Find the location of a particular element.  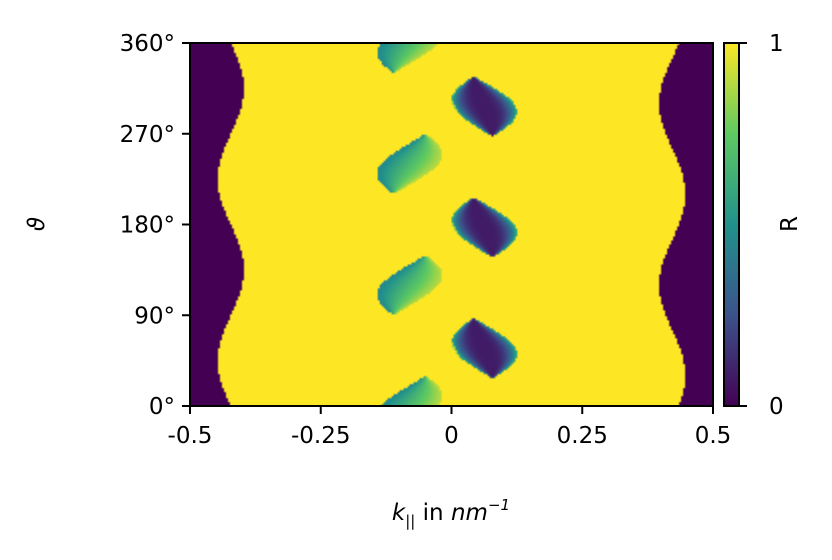

colorbar-tick-label: 0 is located at coordinates (776, 407).